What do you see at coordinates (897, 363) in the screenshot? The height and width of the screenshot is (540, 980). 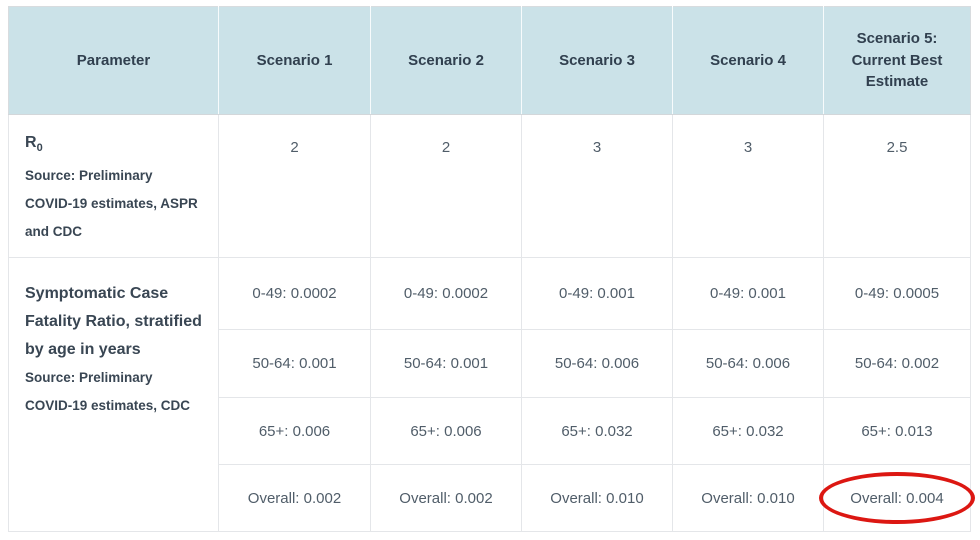 I see `cfr-50-64-scenario-5: 50-64: 0.002` at bounding box center [897, 363].